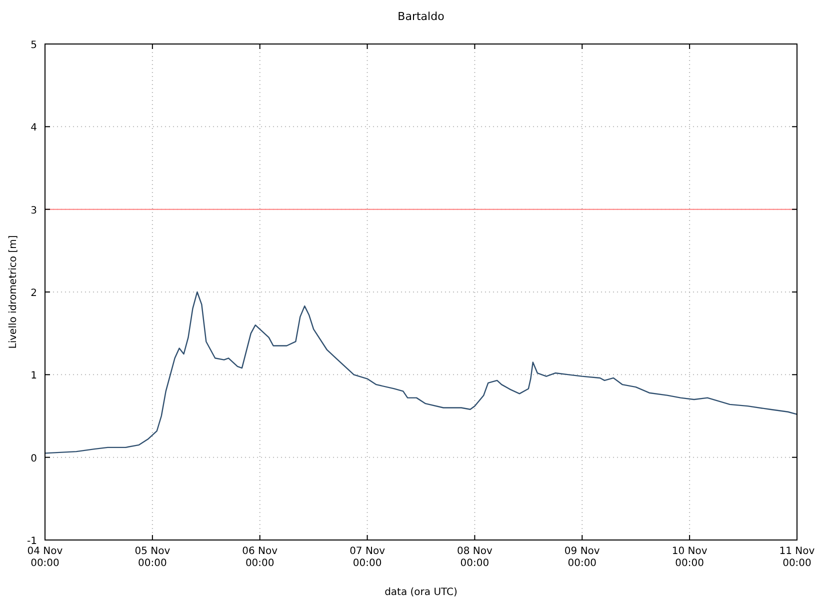 This screenshot has width=821, height=611. Describe the element at coordinates (33, 458) in the screenshot. I see `y-tick-label: 0` at that location.